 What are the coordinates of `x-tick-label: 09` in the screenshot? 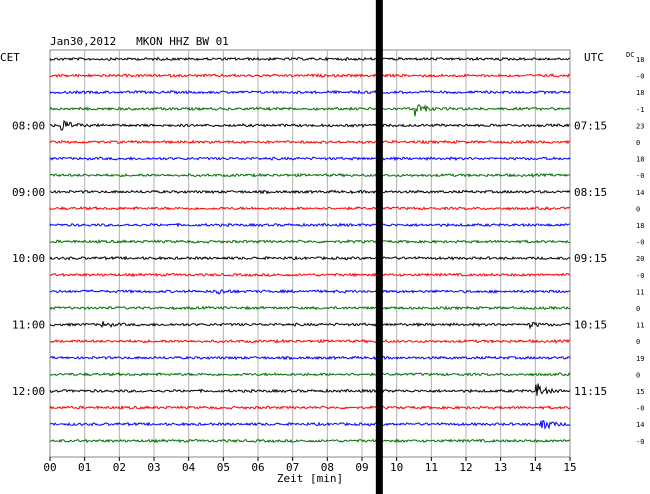 It's located at (361, 467).